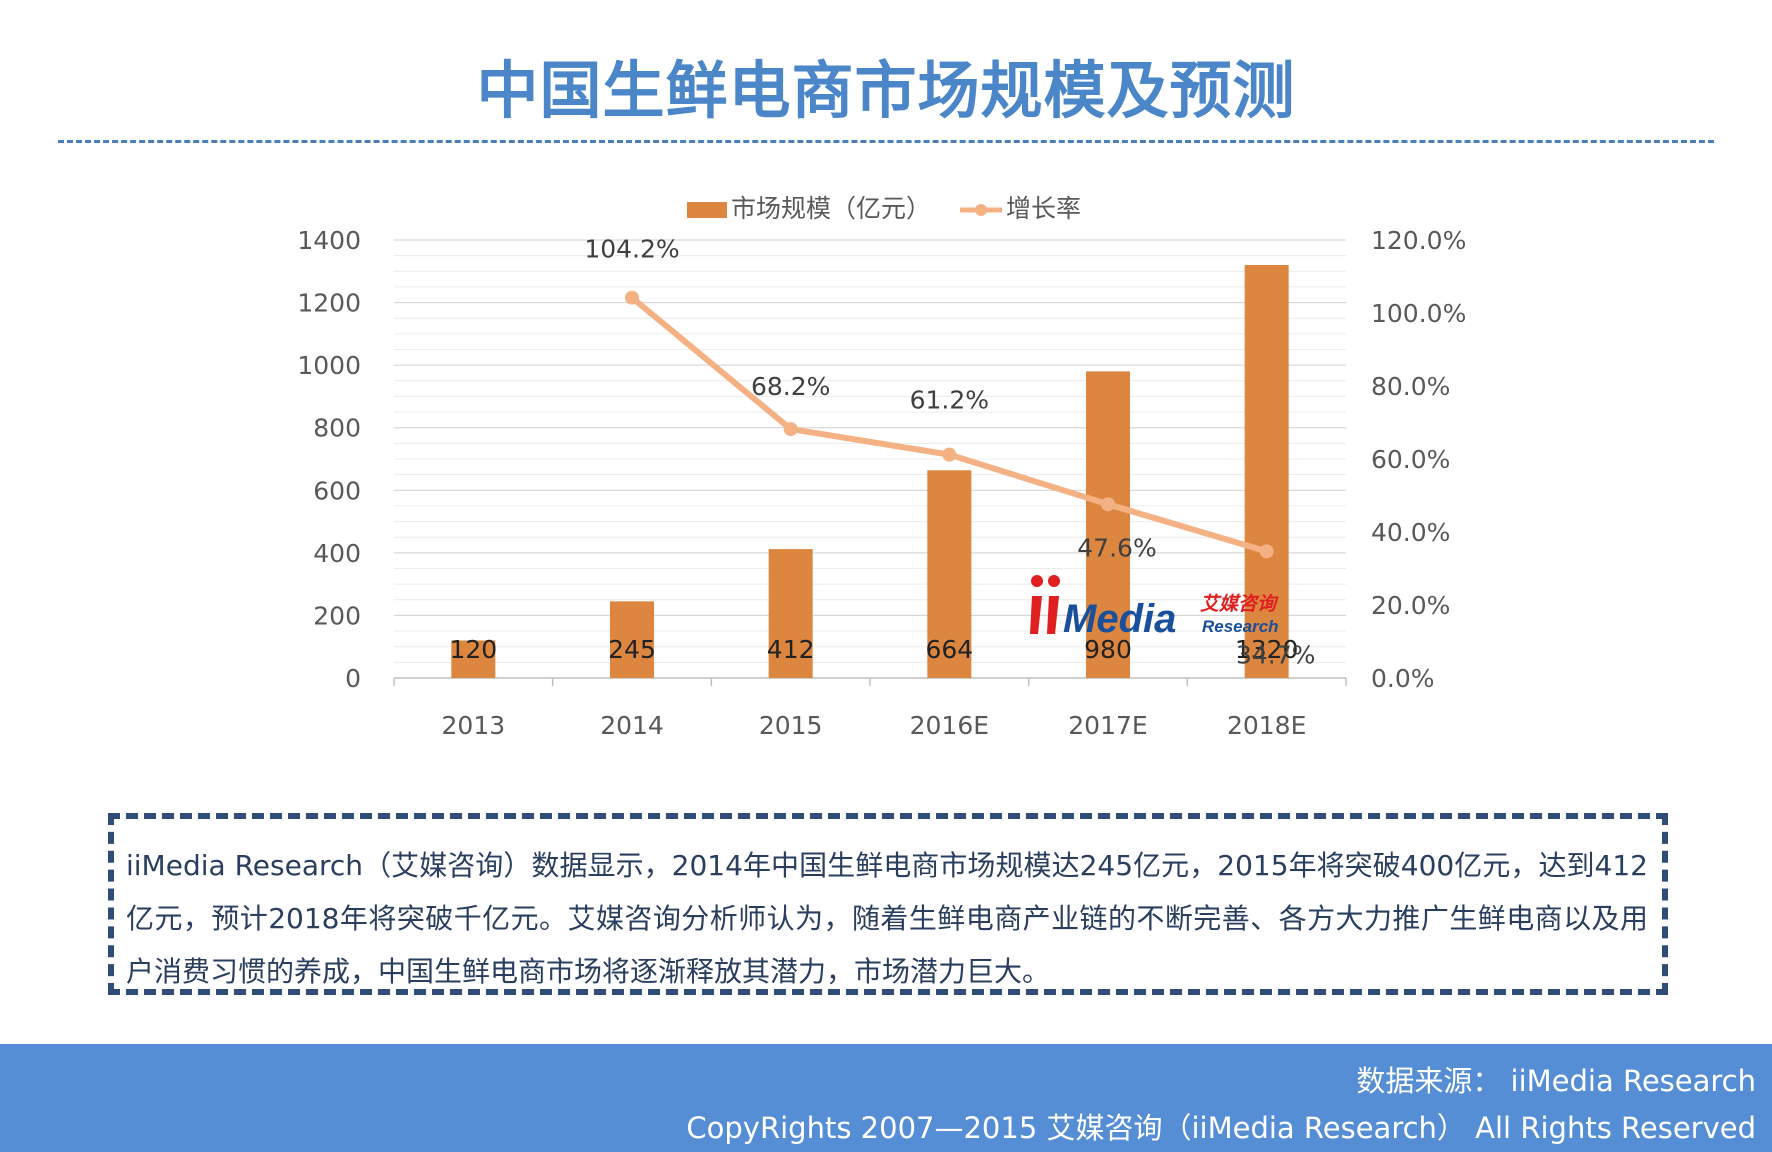 The height and width of the screenshot is (1152, 1772). What do you see at coordinates (1403, 678) in the screenshot?
I see `right-axis-tick-label: 0.0%` at bounding box center [1403, 678].